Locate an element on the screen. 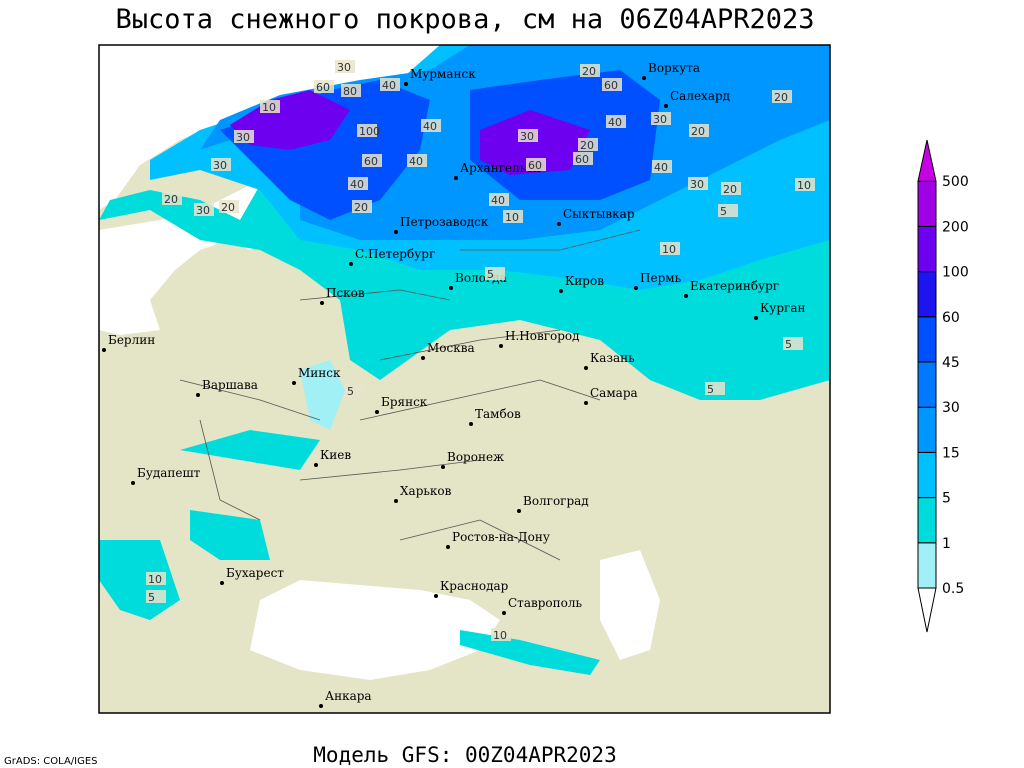 This screenshot has height=768, width=1024. legend-label: 100 is located at coordinates (955, 273).